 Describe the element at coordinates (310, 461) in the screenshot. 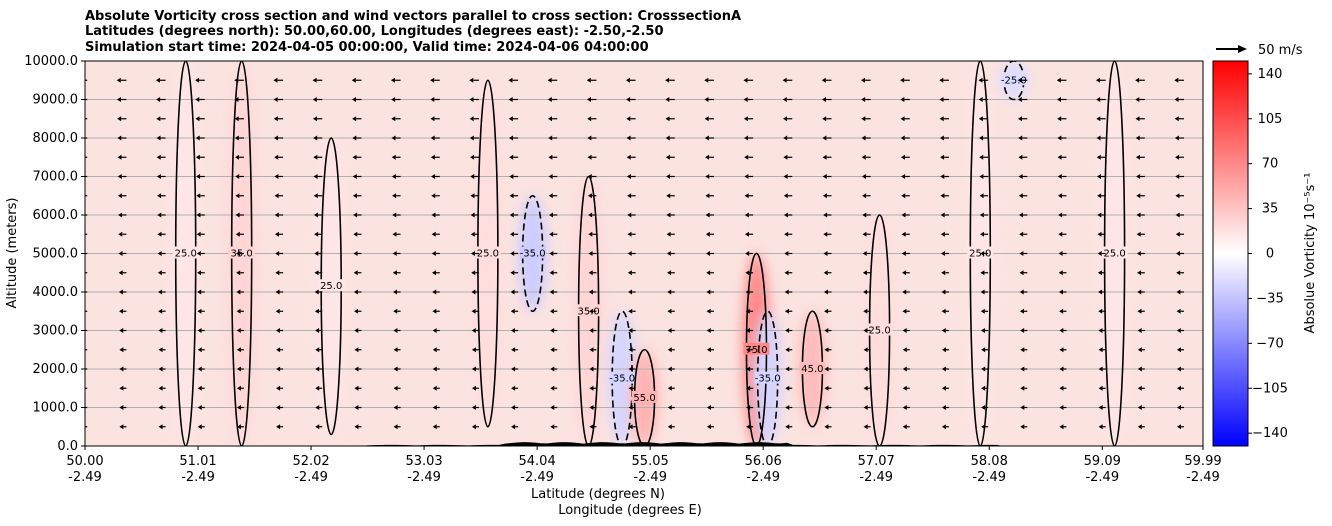

I see `x-tick-lat-2: 52.02` at that location.